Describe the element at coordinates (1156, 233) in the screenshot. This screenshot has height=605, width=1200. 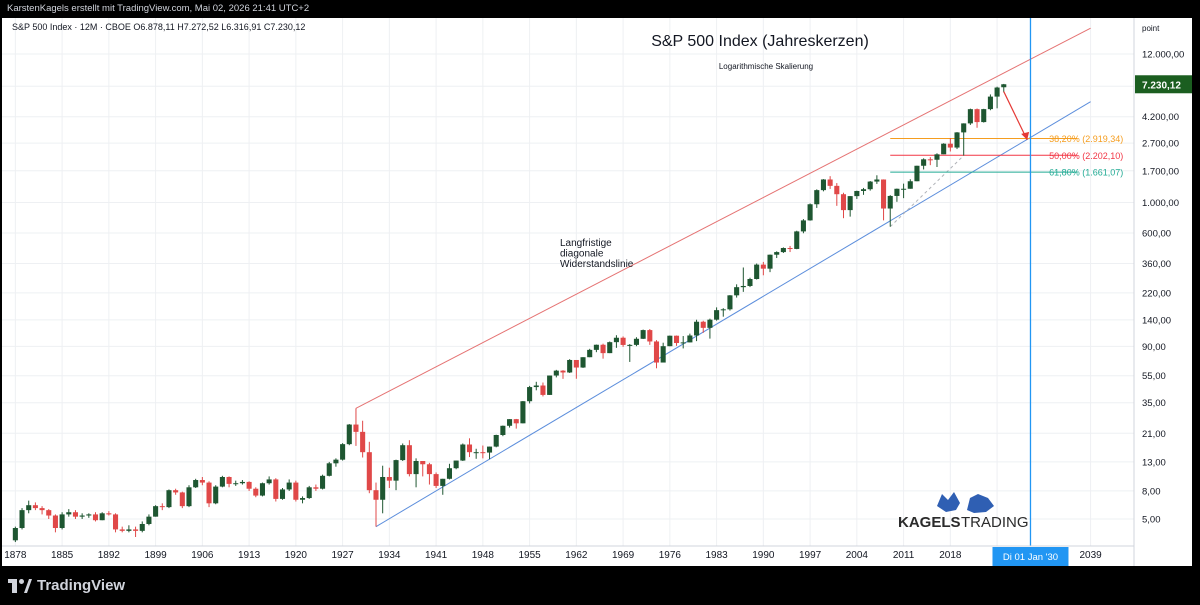
I see `price-tick-label: 600,00` at that location.